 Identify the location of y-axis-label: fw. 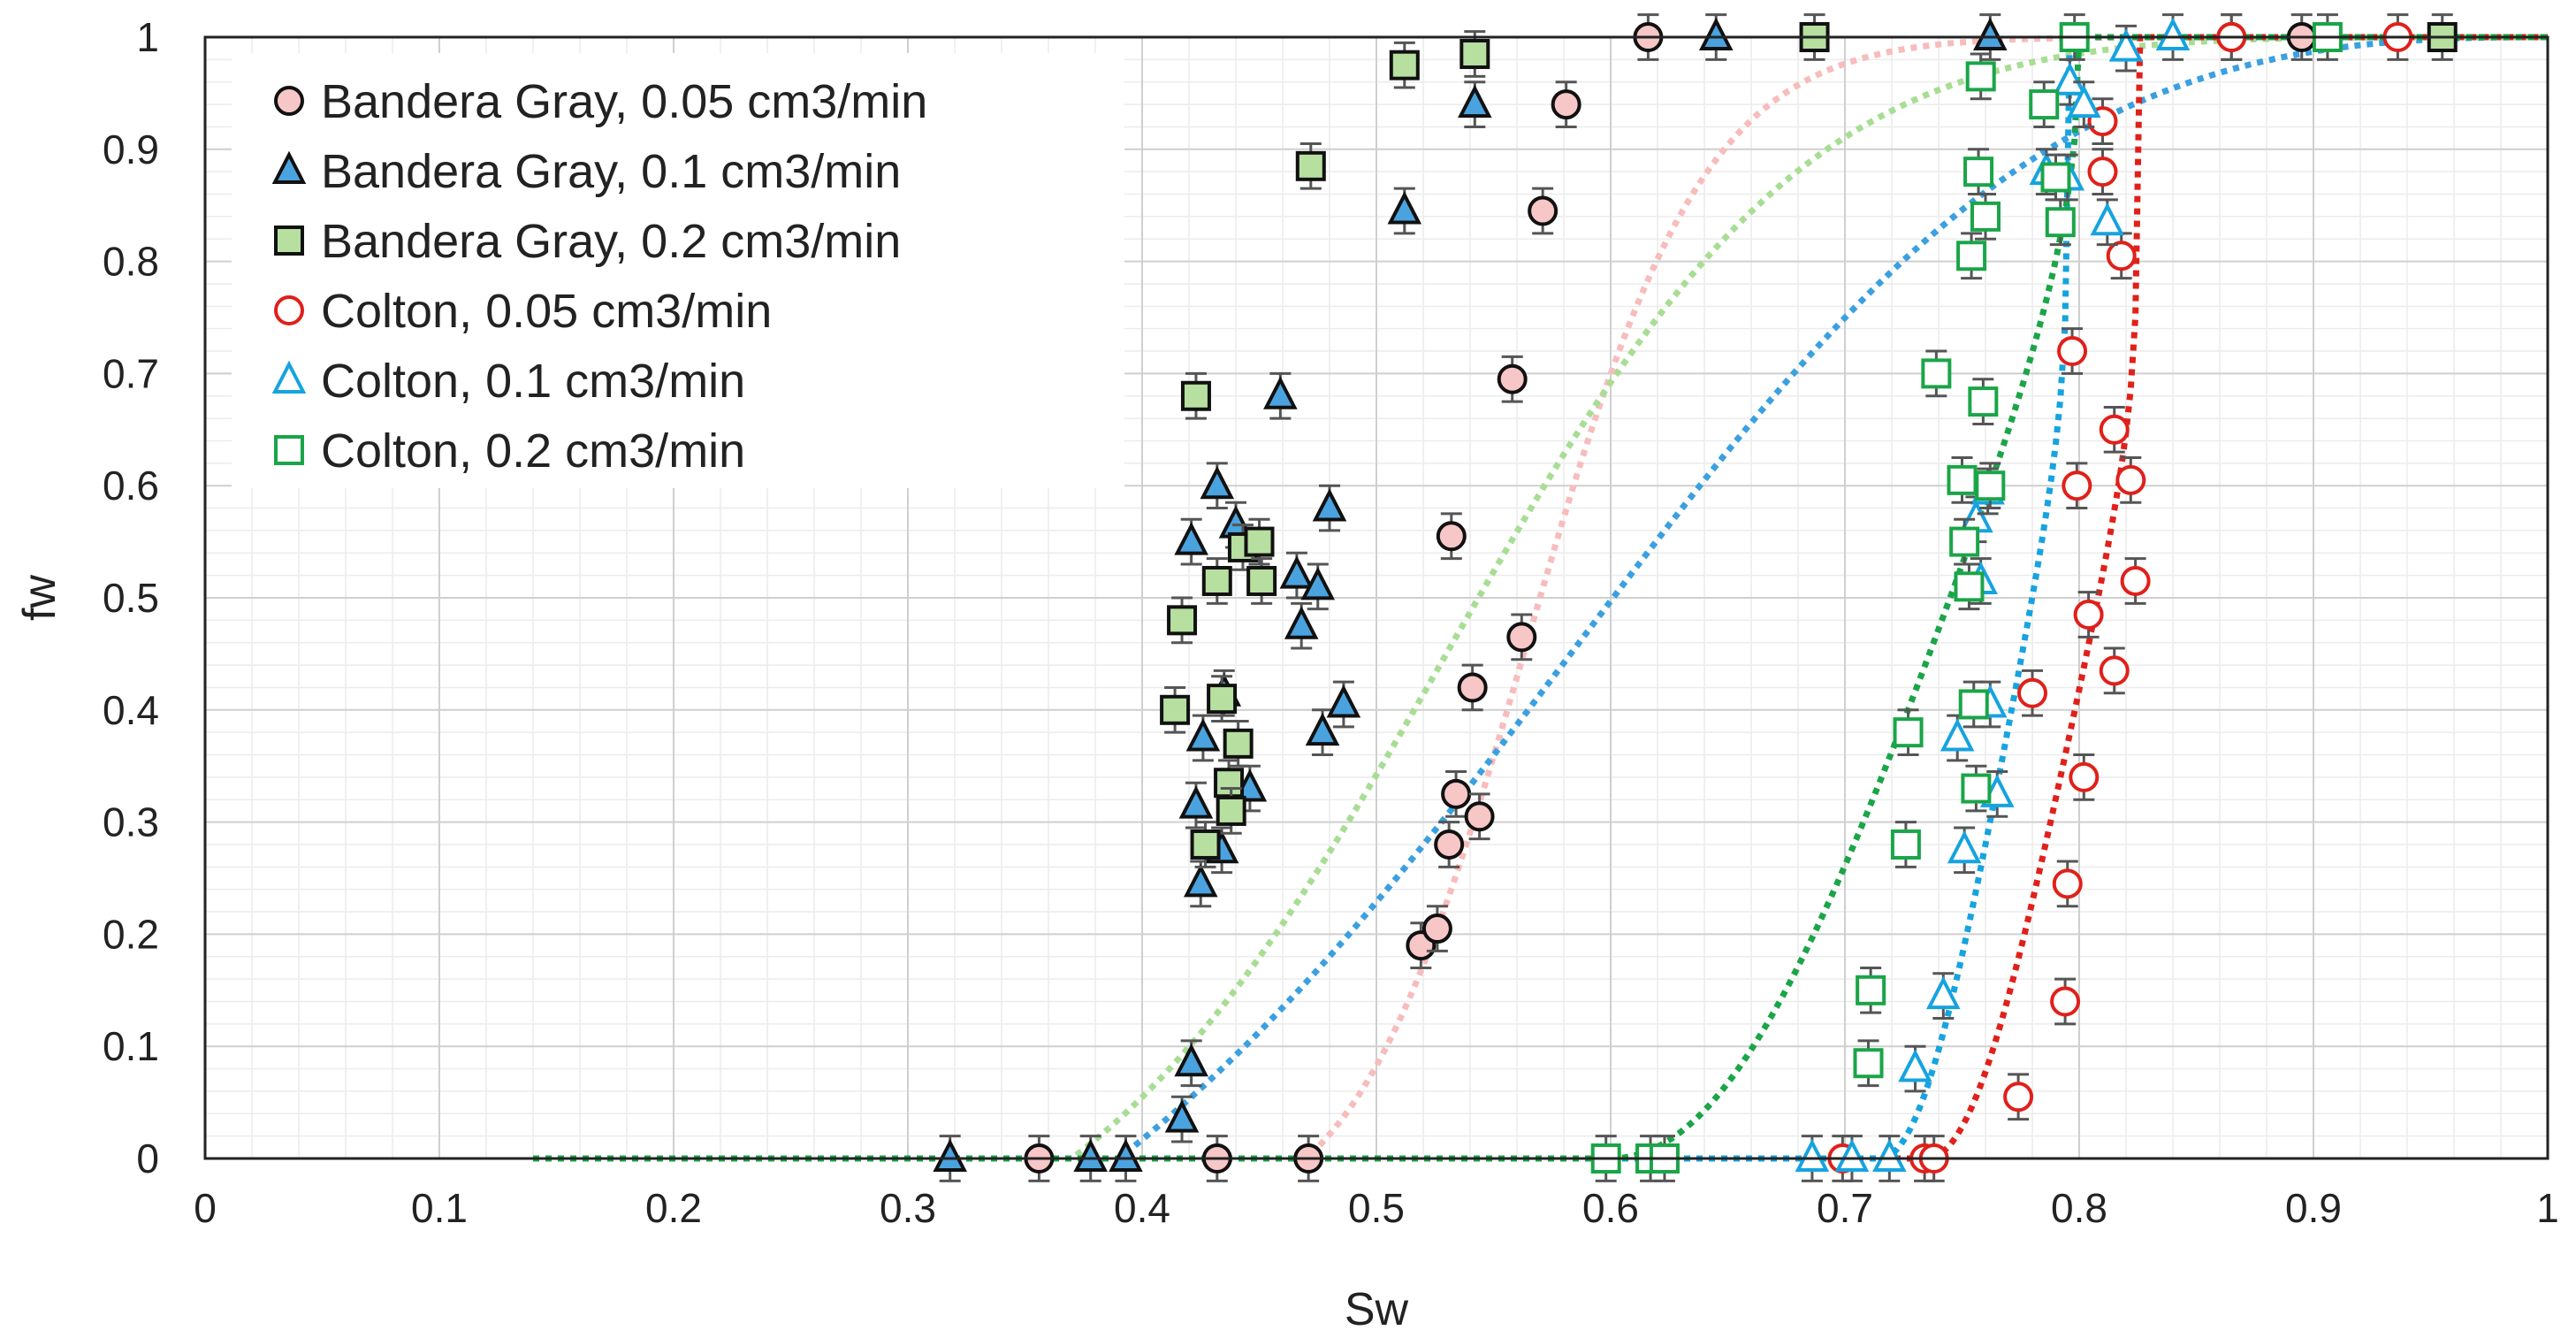
(39, 598).